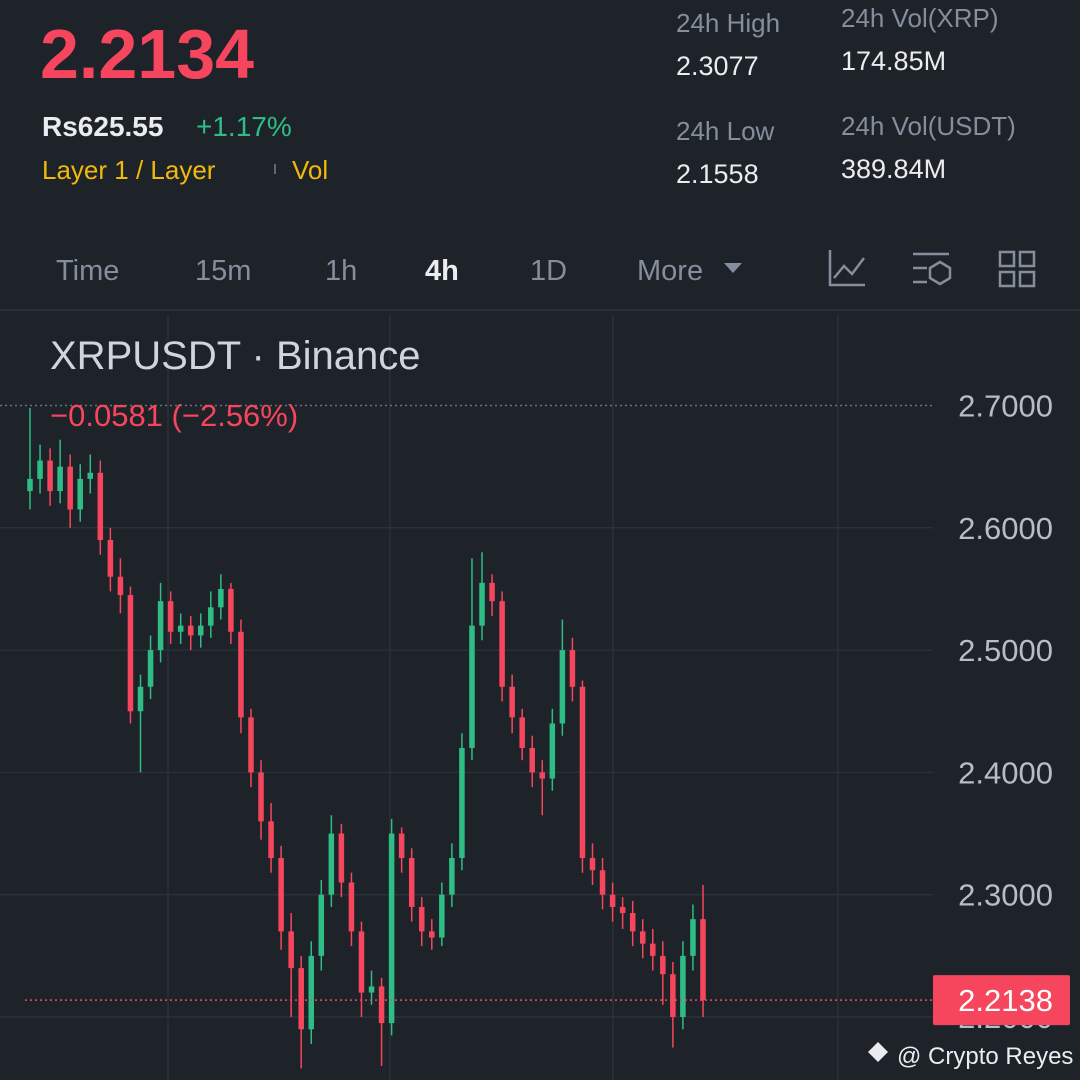  What do you see at coordinates (223, 271) in the screenshot?
I see `tab: 15m` at bounding box center [223, 271].